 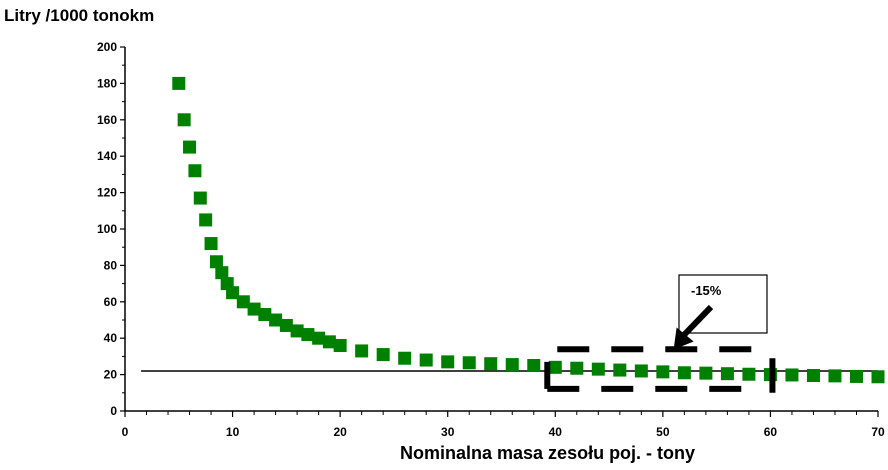 I want to click on y-tick-label: 20, so click(x=111, y=375).